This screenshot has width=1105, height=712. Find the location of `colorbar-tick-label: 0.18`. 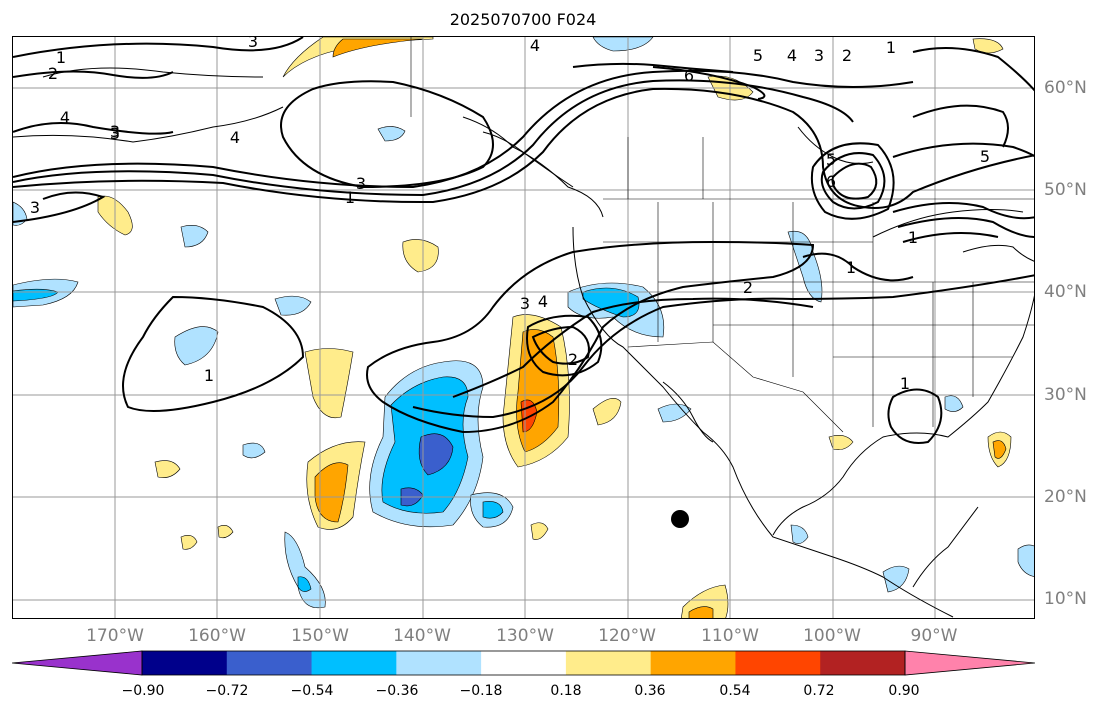

colorbar-tick-label: 0.18 is located at coordinates (566, 691).